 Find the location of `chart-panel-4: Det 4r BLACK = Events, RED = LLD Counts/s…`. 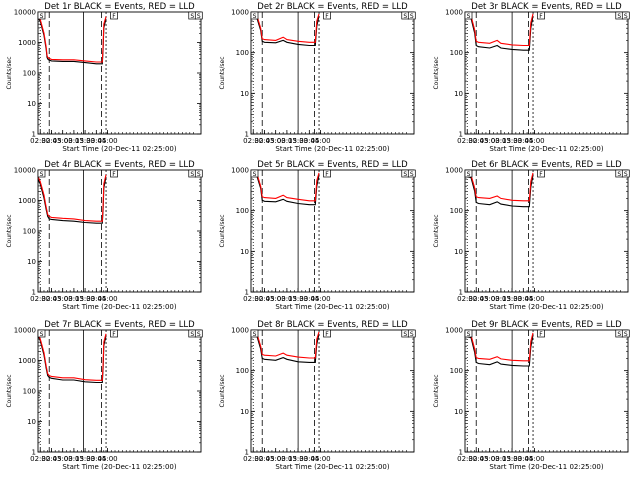

chart-panel-4: Det 4r BLACK = Events, RED = LLD Counts/s… is located at coordinates (104, 235).